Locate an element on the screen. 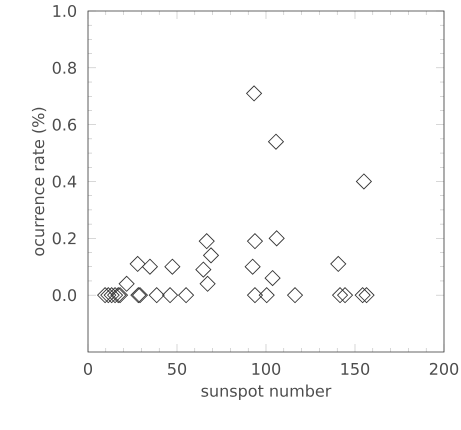  y-tick-label: 0.2 is located at coordinates (64, 238).